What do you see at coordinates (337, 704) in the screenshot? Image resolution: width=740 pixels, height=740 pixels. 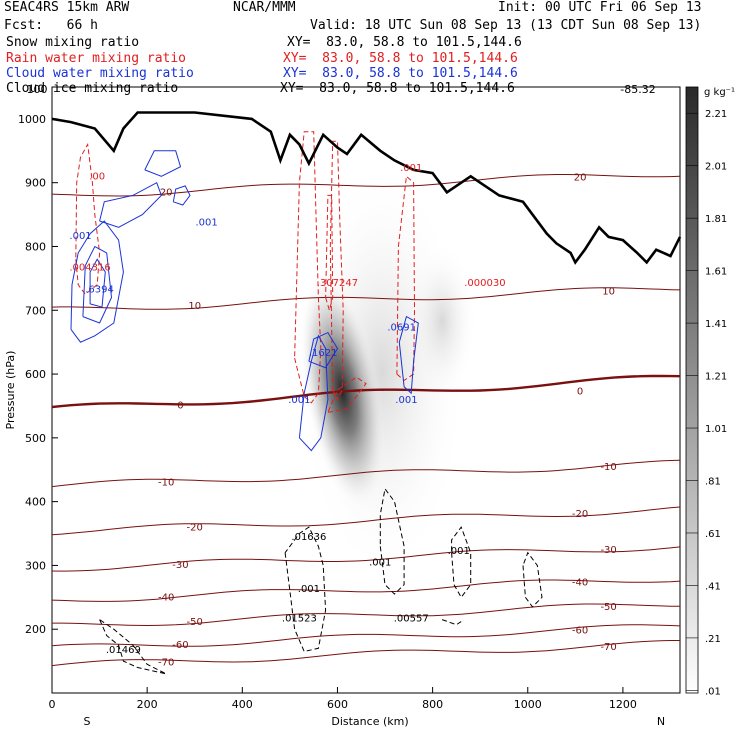 I see `x-tick-label: 600` at bounding box center [337, 704].